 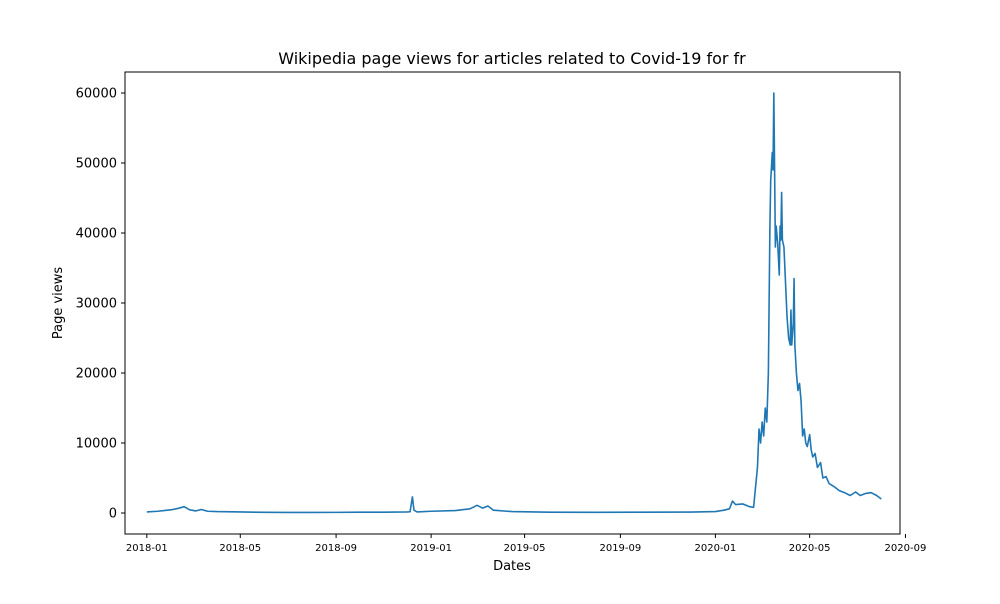 What do you see at coordinates (431, 548) in the screenshot?
I see `x-tick-label: 2019-01` at bounding box center [431, 548].